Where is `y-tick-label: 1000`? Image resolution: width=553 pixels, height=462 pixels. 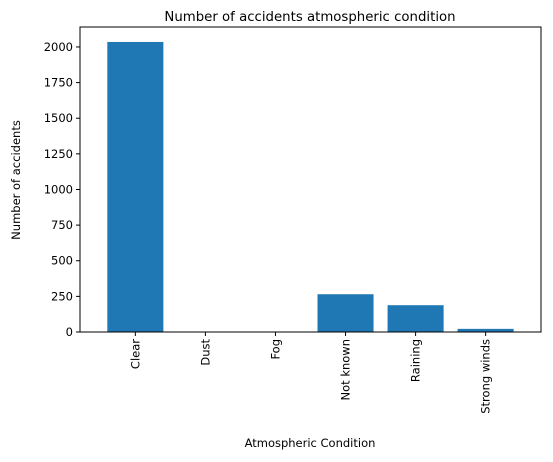 y-tick-label: 1000 is located at coordinates (58, 189).